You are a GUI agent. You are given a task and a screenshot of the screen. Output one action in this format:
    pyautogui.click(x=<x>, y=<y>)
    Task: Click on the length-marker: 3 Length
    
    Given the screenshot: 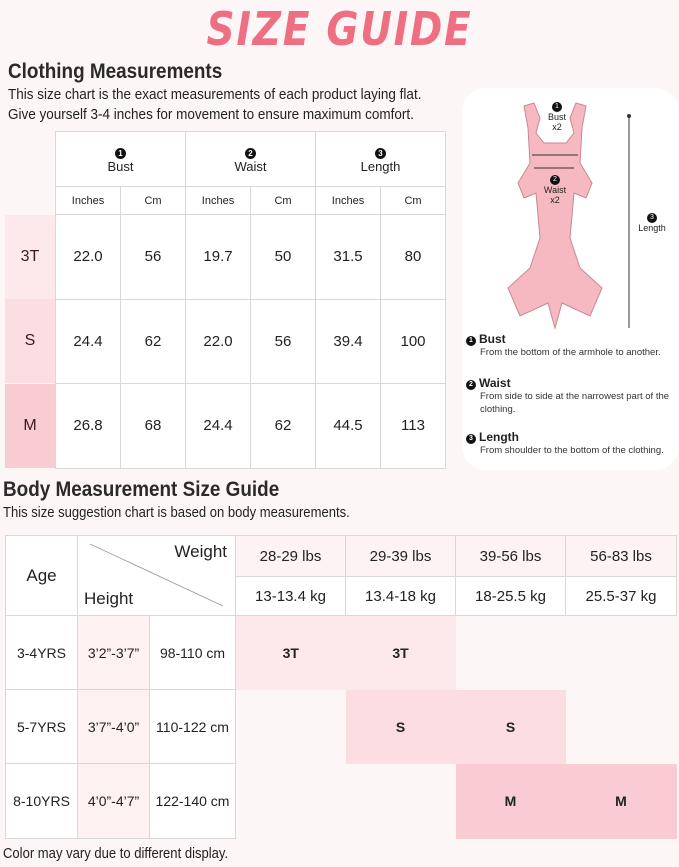 What is the action you would take?
    pyautogui.click(x=652, y=223)
    